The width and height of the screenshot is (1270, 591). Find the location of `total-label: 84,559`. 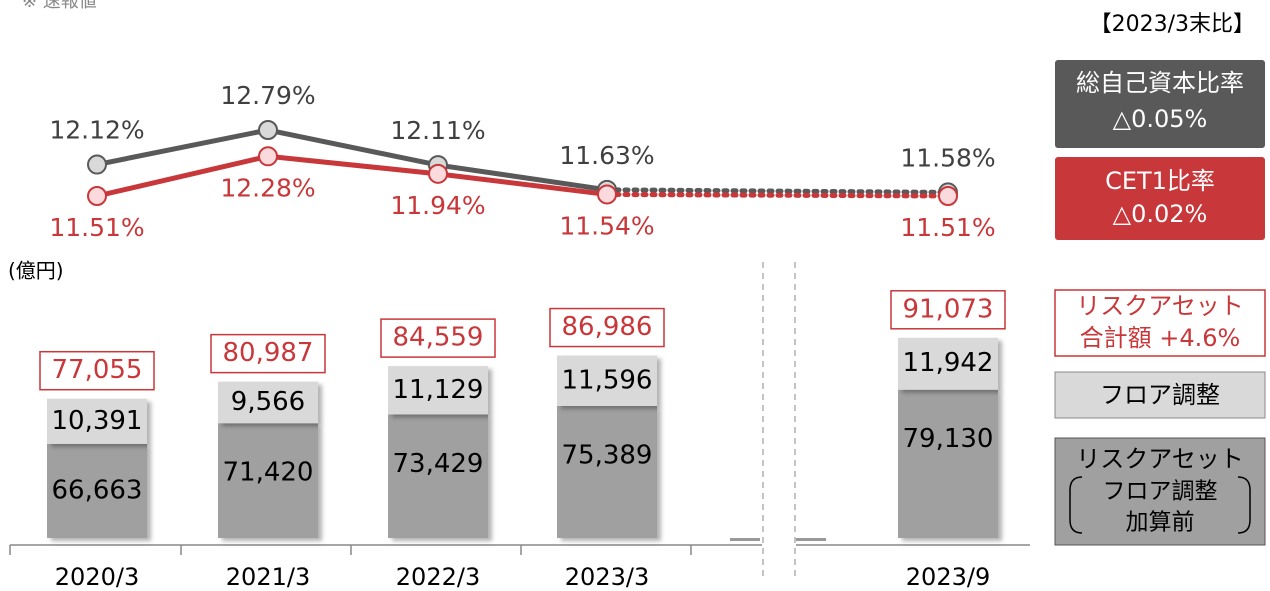

total-label: 84,559 is located at coordinates (438, 338).